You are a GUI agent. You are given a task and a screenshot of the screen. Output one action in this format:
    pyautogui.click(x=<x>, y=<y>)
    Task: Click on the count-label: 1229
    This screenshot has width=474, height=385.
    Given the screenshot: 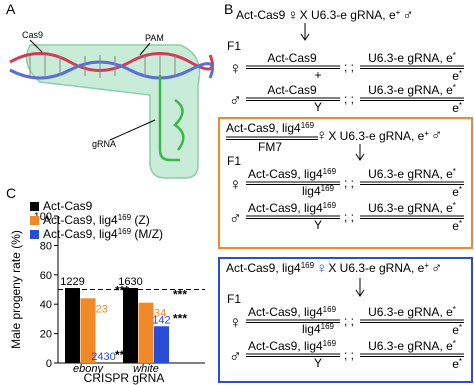 What is the action you would take?
    pyautogui.click(x=72, y=282)
    